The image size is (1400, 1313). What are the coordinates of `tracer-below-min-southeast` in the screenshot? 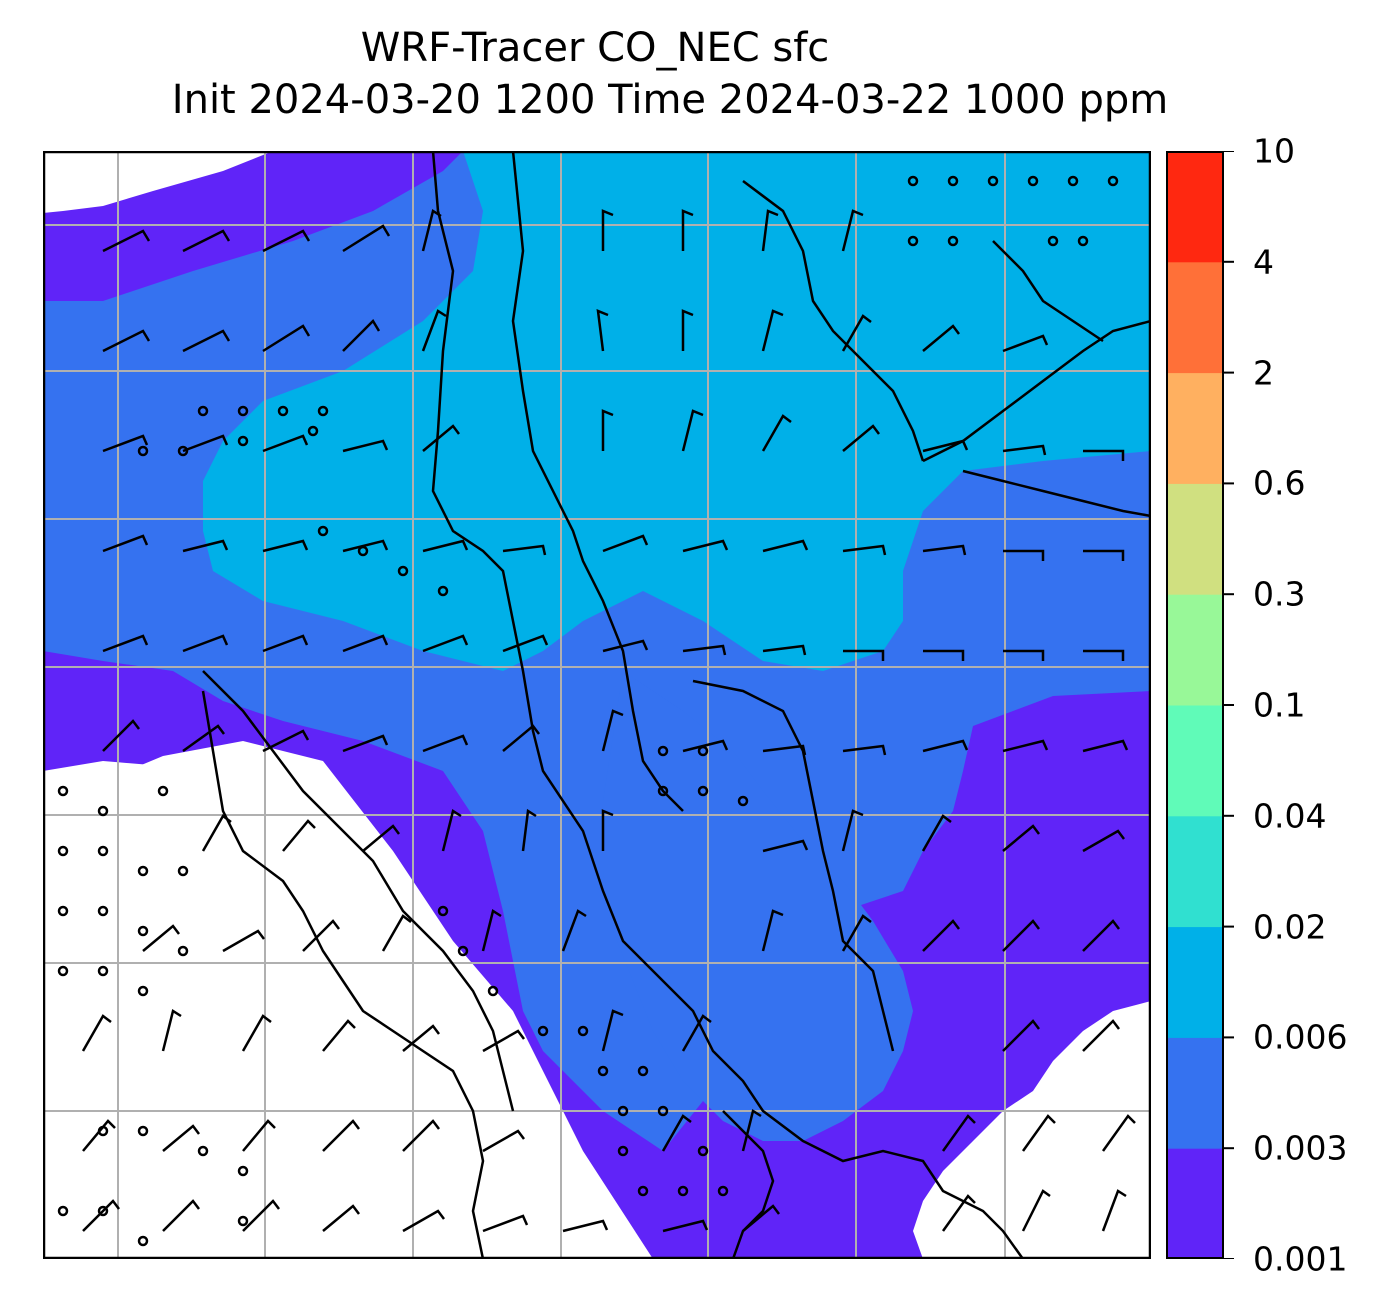 It's located at (1032, 1130).